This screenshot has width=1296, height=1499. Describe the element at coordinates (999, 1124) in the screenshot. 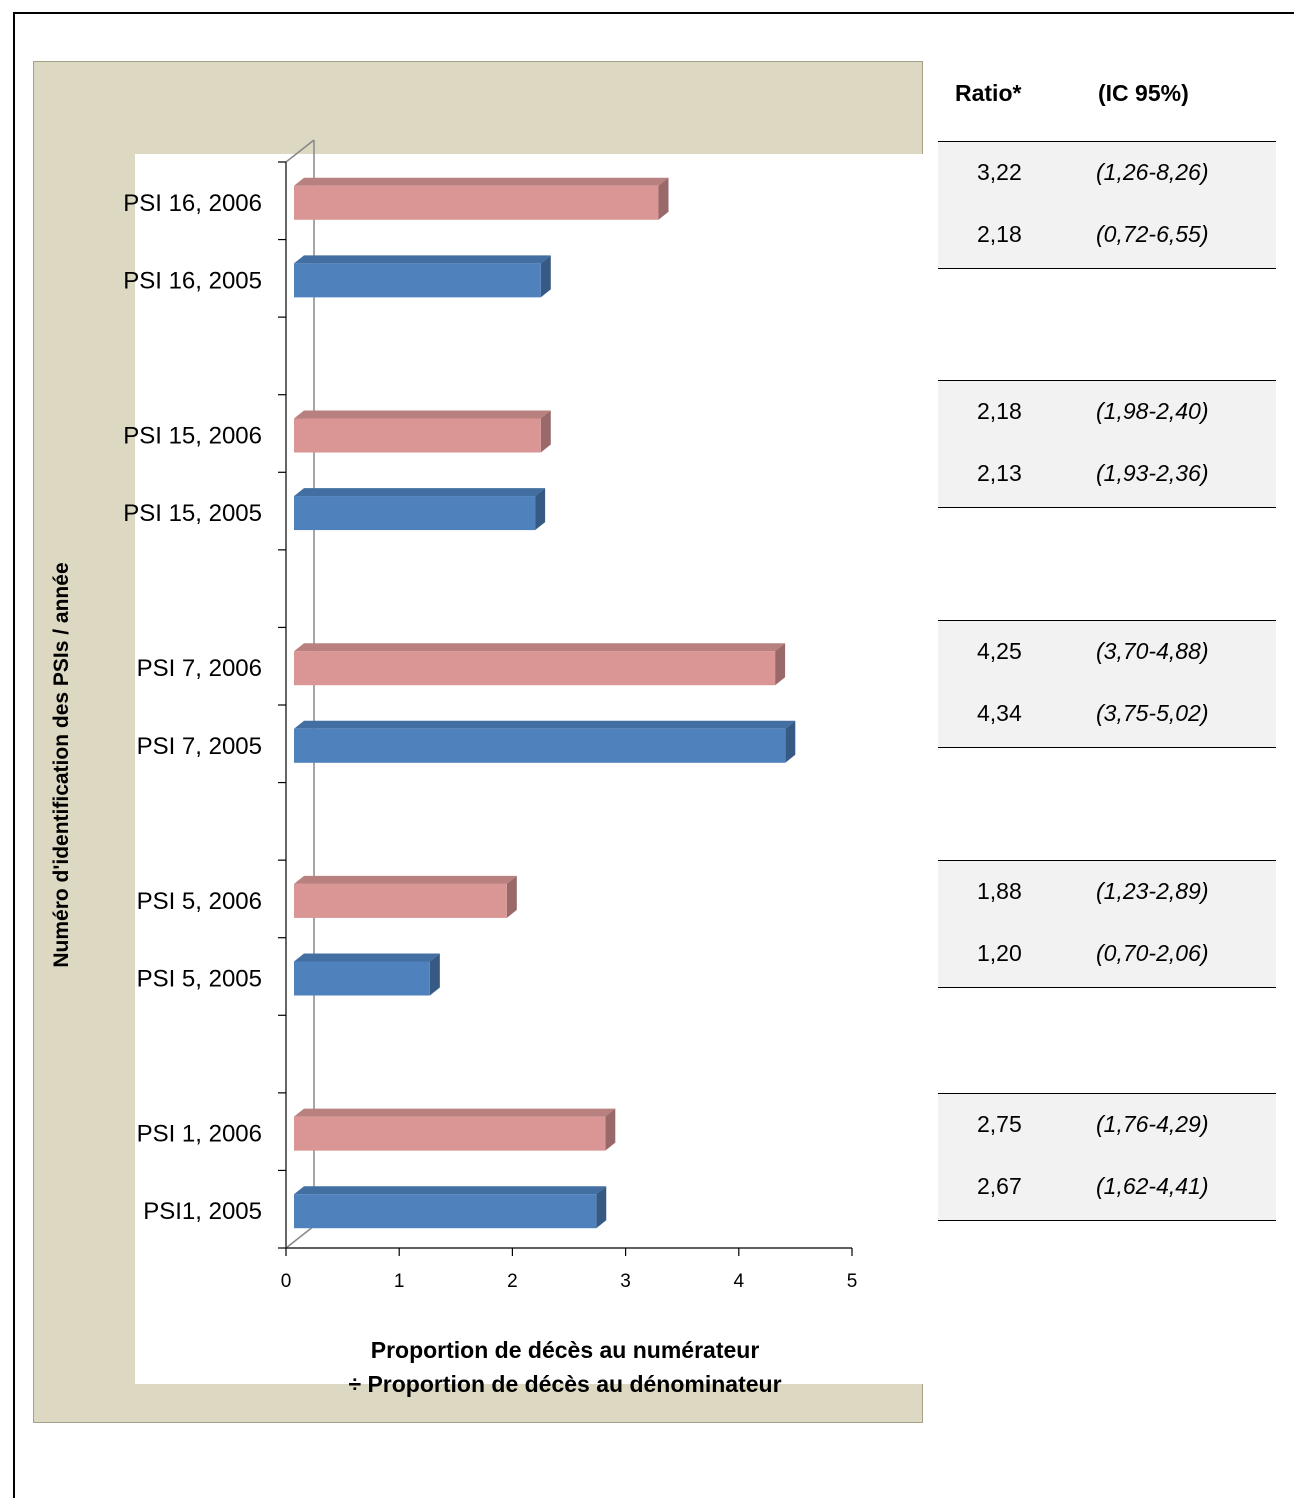

I see `ratio-value: 2,75` at that location.